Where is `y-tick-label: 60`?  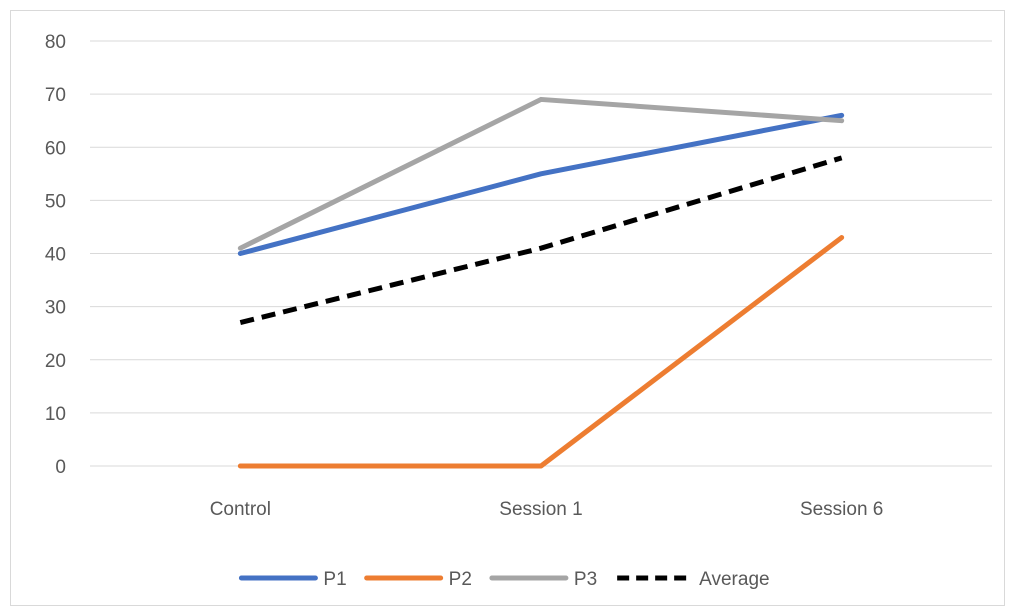 y-tick-label: 60 is located at coordinates (55, 148).